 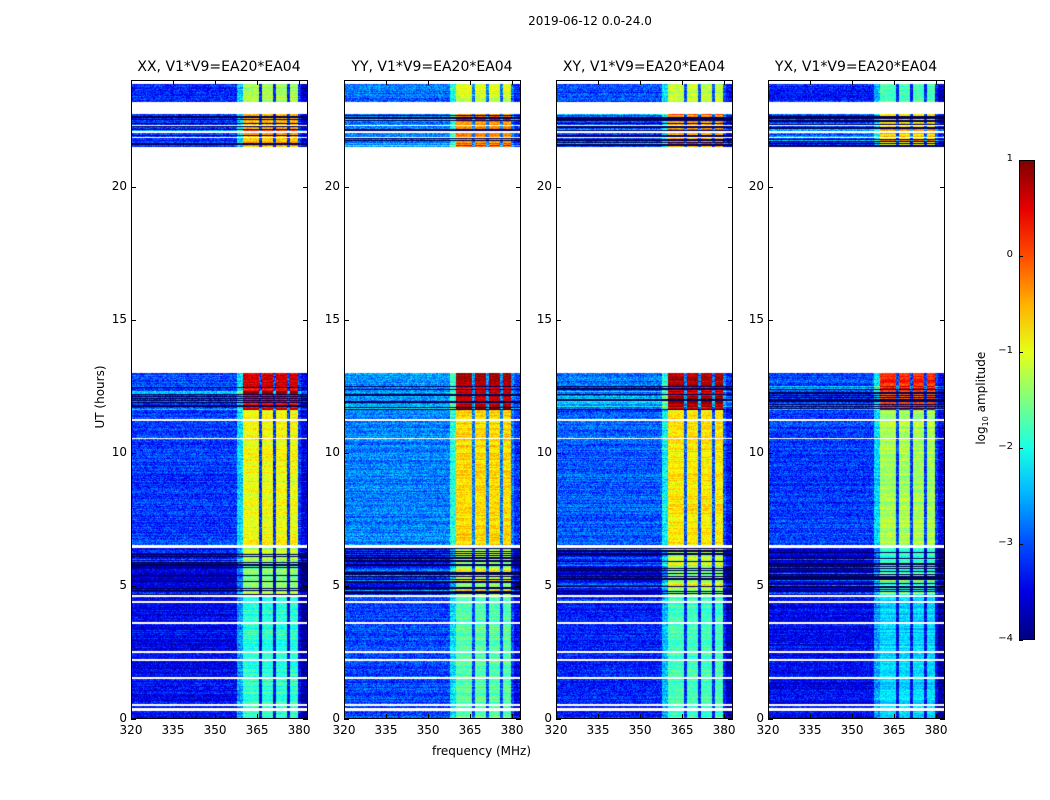 I want to click on panel-title: YY, V1*V9=EA20*EA04, so click(x=432, y=67).